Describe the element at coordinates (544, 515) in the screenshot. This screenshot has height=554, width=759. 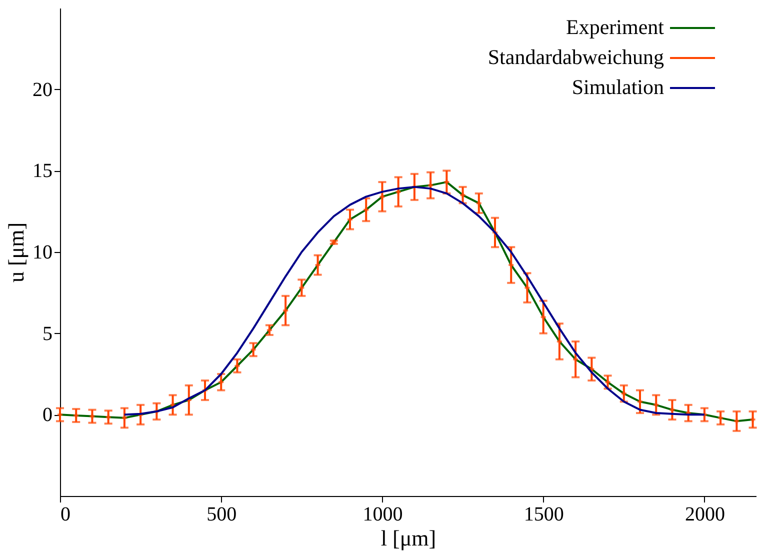
I see `x-tick-label: 1500` at that location.